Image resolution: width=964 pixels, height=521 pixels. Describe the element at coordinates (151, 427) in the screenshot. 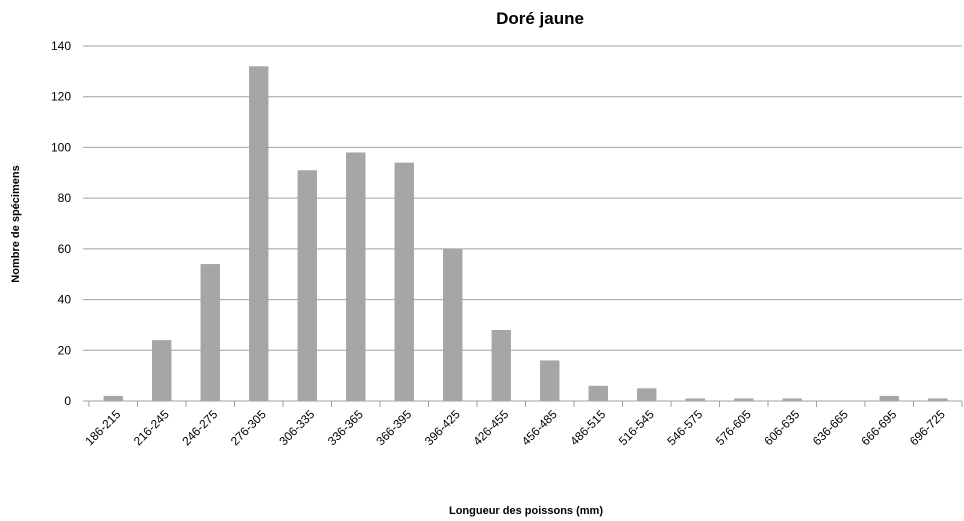

I see `x-tick-label: 216-245` at that location.